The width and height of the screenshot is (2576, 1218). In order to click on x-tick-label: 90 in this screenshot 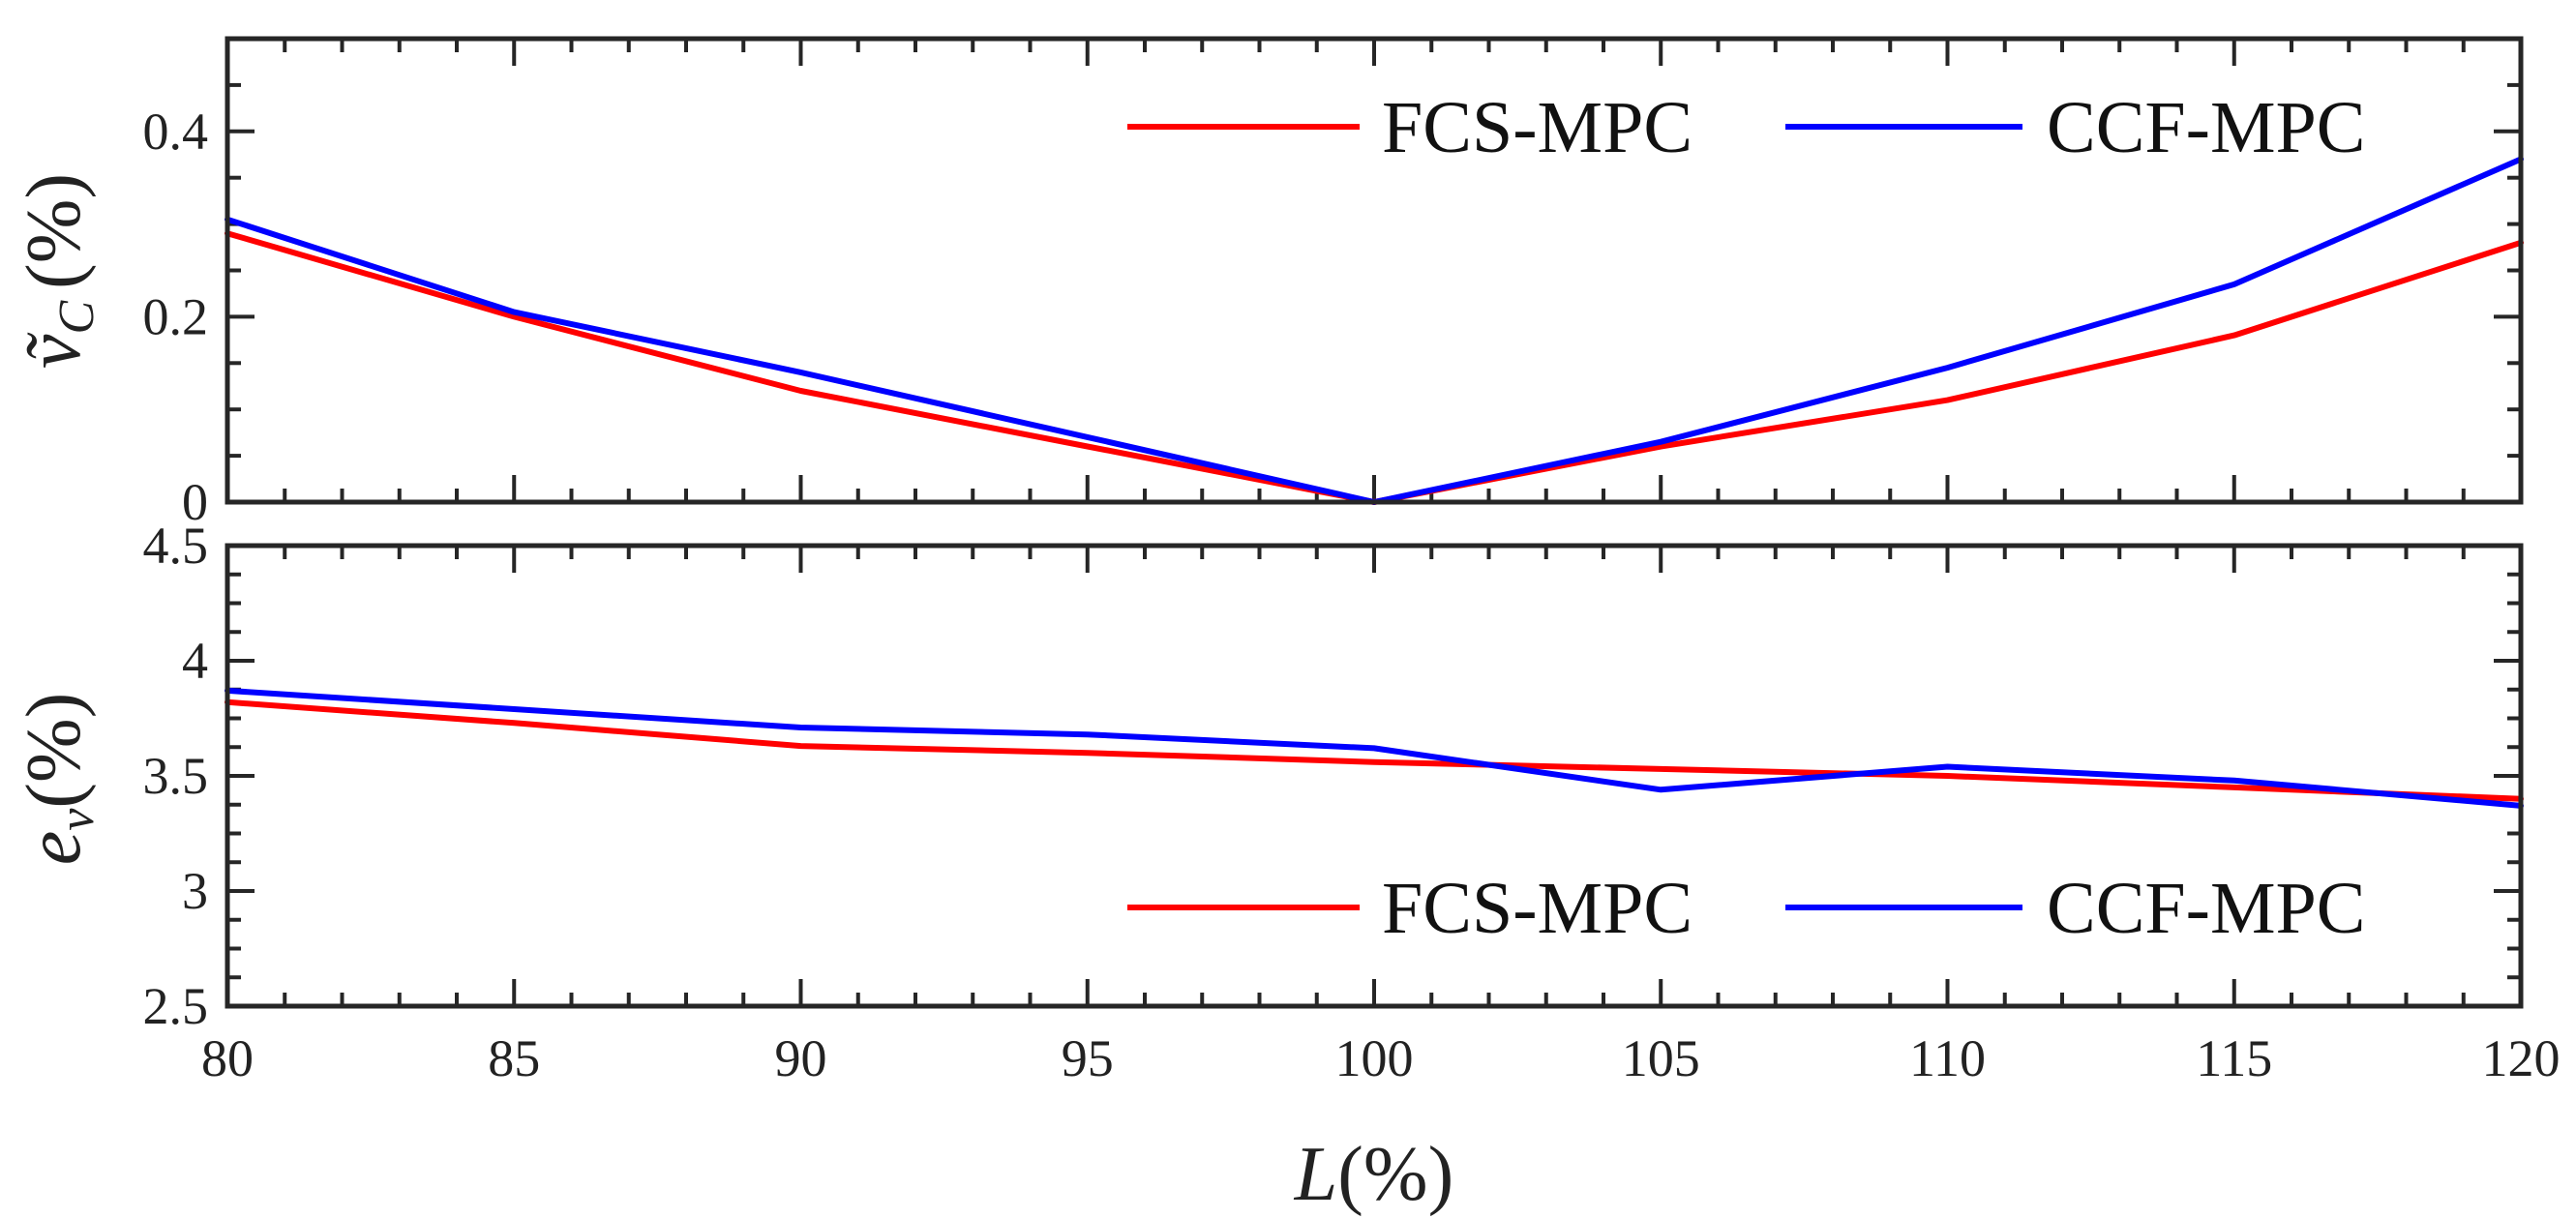, I will do `click(801, 1058)`.